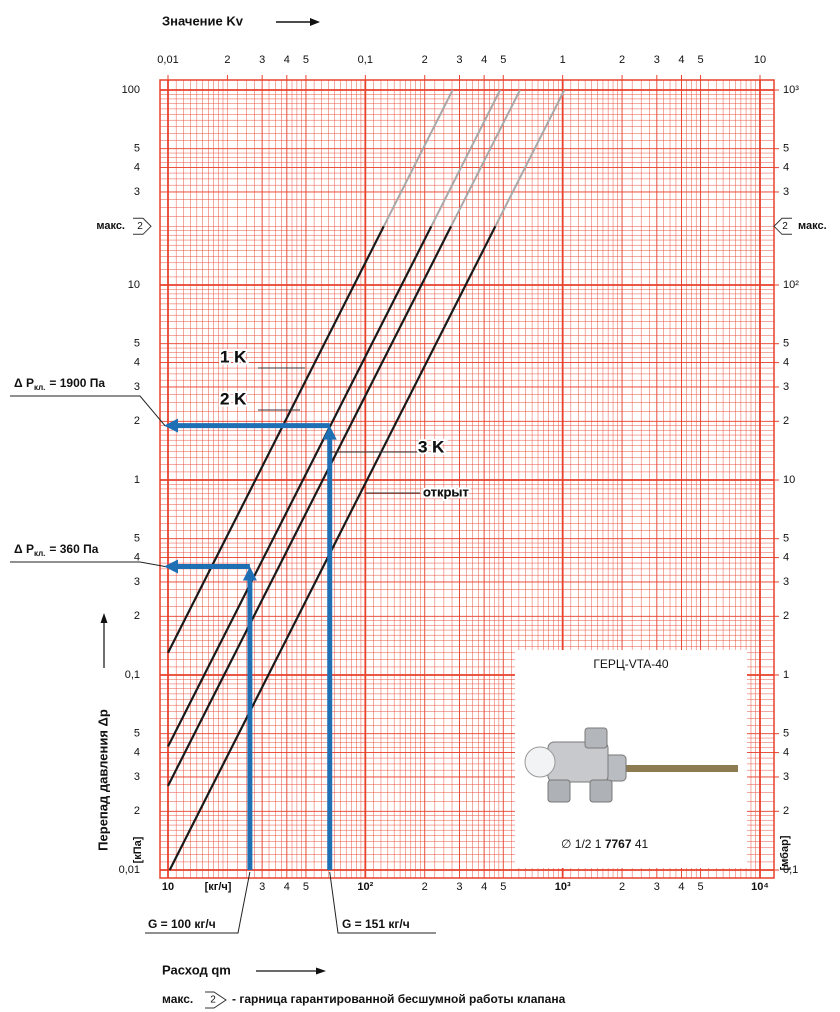 This screenshot has height=1012, width=840. Describe the element at coordinates (77, 383) in the screenshot. I see `dp-rest: = 1900 Па` at that location.